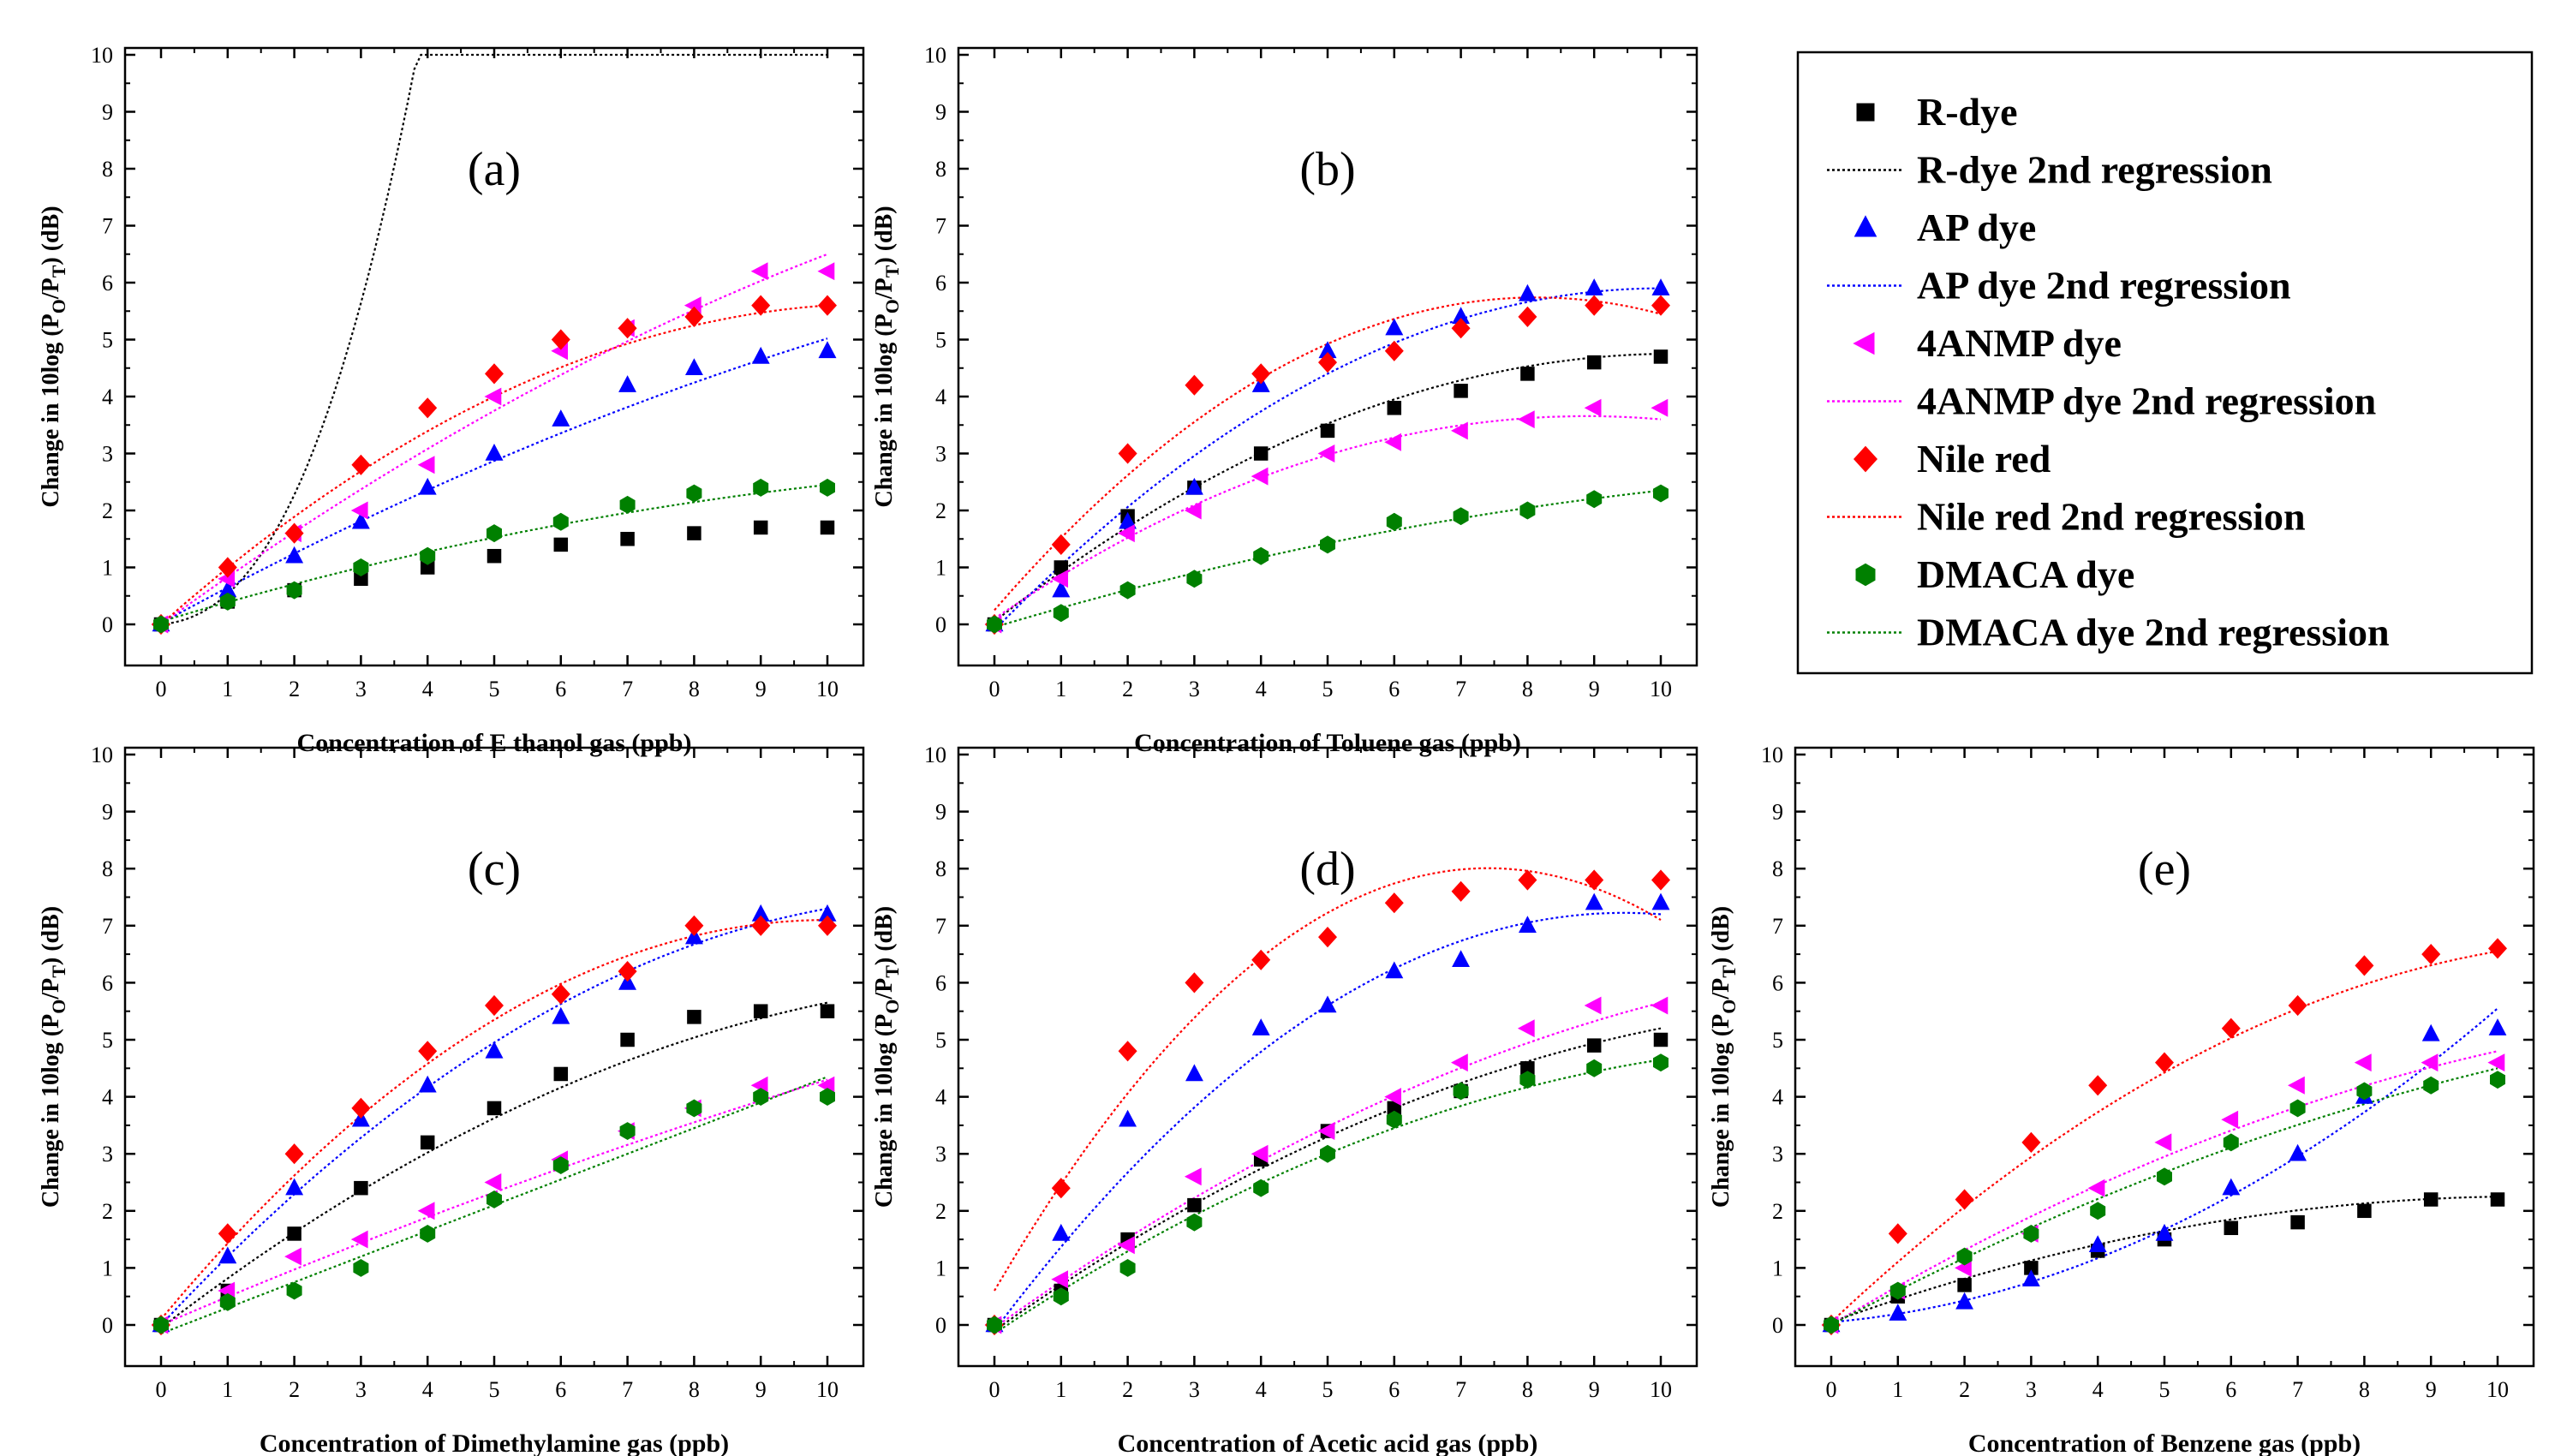 The height and width of the screenshot is (1456, 2549). What do you see at coordinates (2104, 285) in the screenshot?
I see `legend-label: AP dye 2nd regression` at bounding box center [2104, 285].